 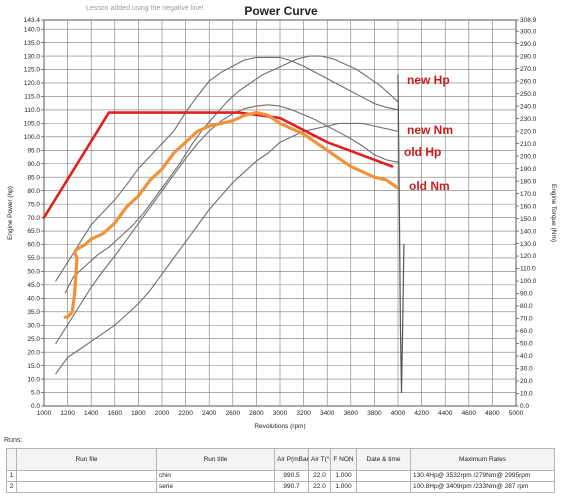 What do you see at coordinates (383, 476) in the screenshot?
I see `run-date` at bounding box center [383, 476].